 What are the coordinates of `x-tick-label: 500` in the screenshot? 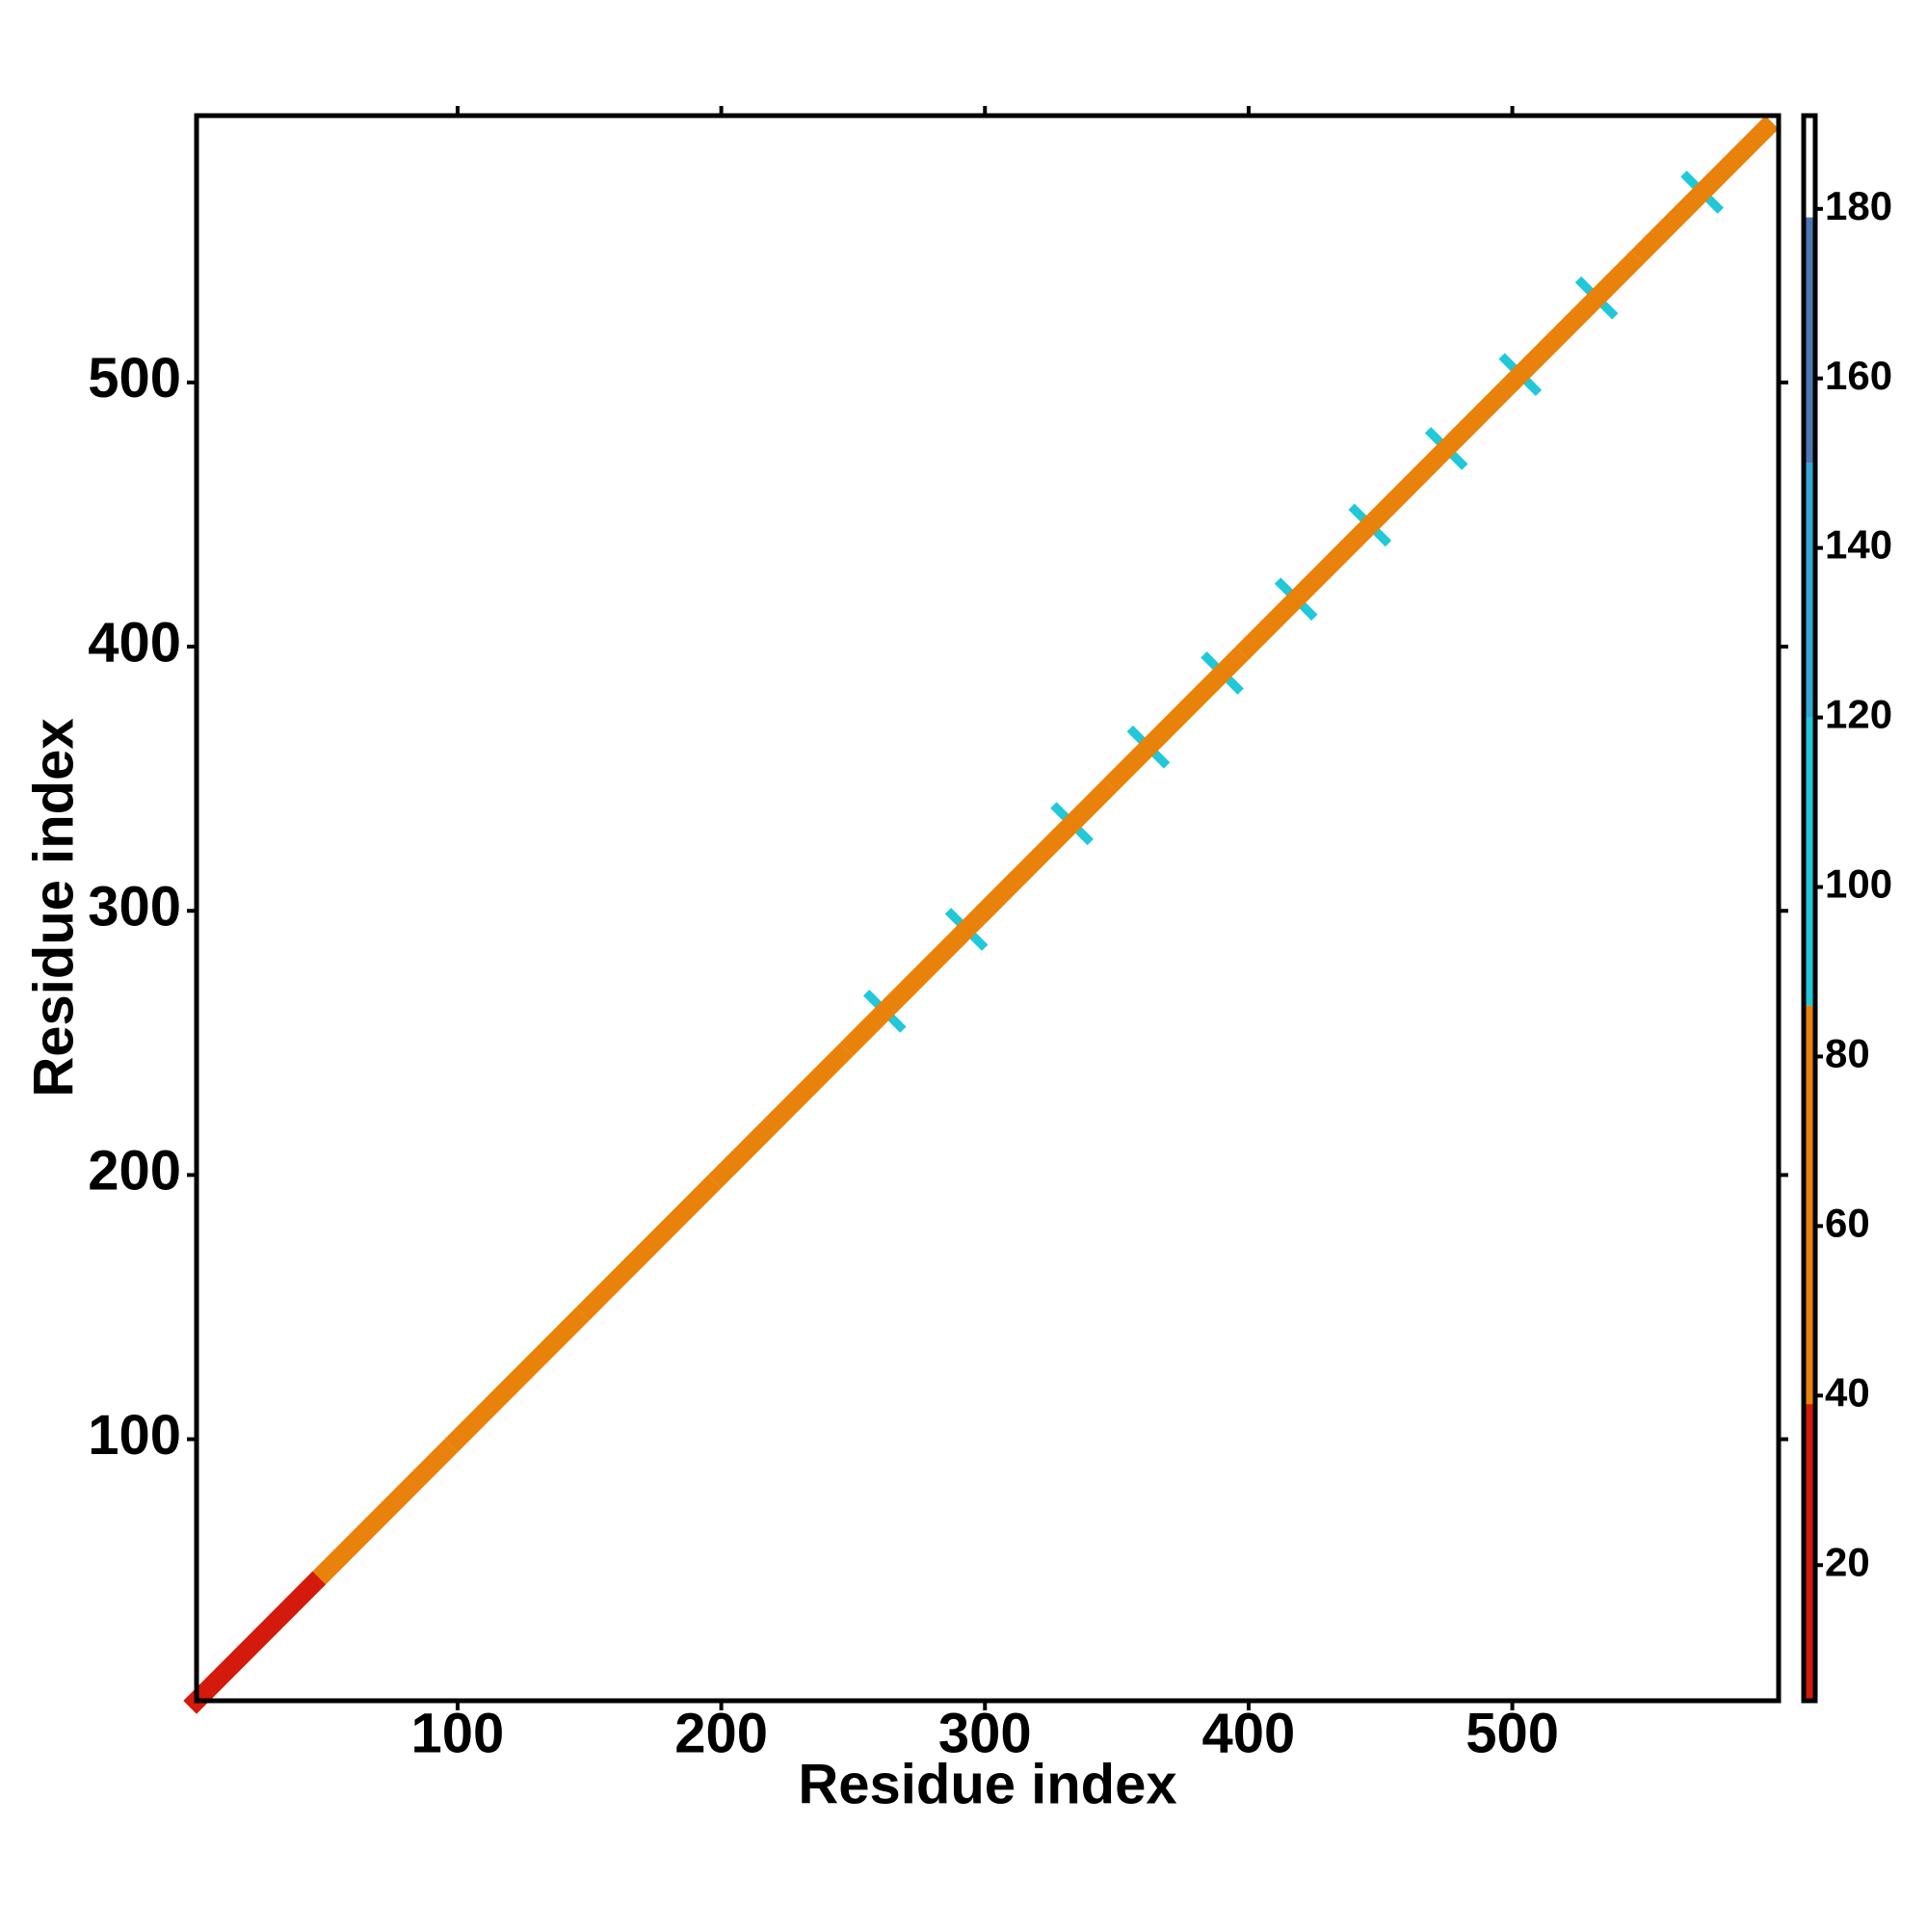 It's located at (1512, 1733).